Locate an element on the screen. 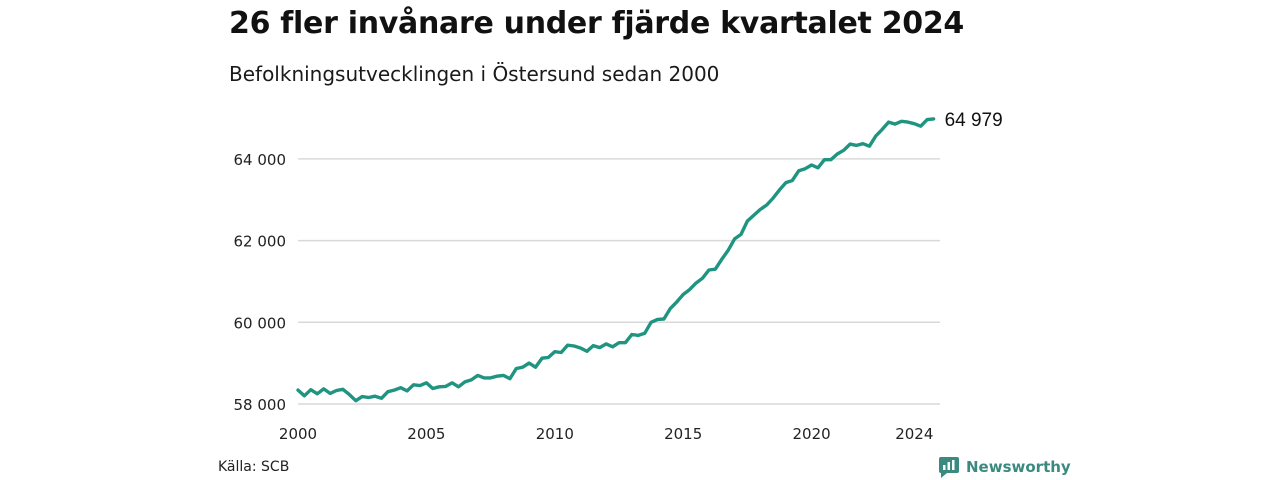 Image resolution: width=1280 pixels, height=480 pixels. source-note: Källa: SCB is located at coordinates (254, 467).